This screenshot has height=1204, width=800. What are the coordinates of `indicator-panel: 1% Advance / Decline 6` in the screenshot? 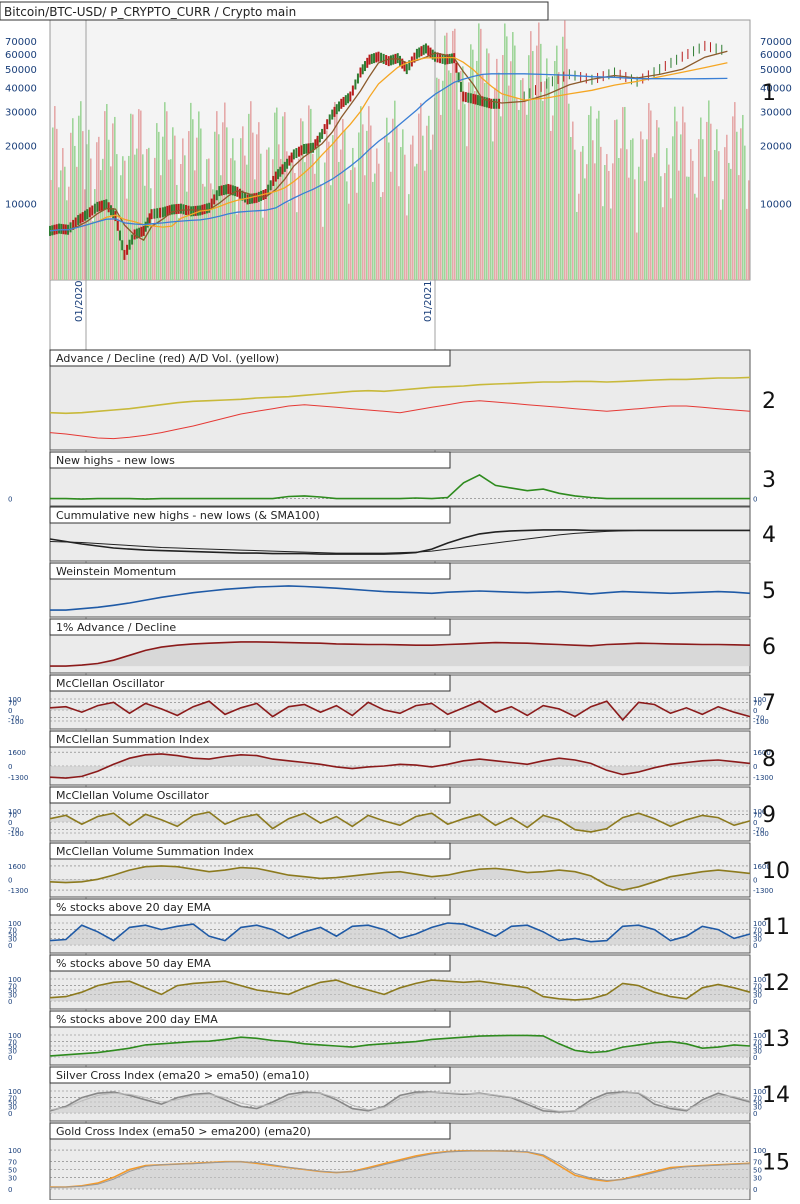 It's located at (412, 646).